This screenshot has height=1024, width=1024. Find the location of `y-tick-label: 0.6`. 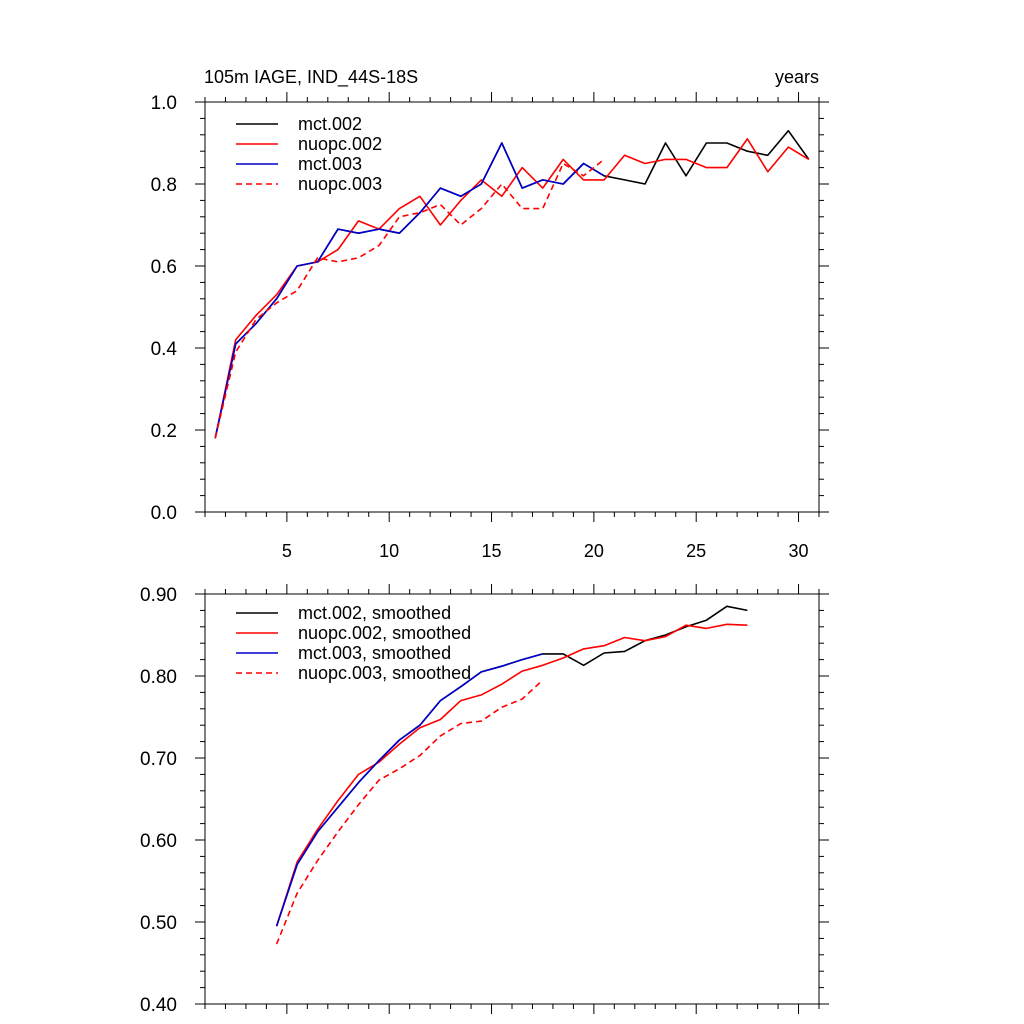

y-tick-label: 0.6 is located at coordinates (164, 267).